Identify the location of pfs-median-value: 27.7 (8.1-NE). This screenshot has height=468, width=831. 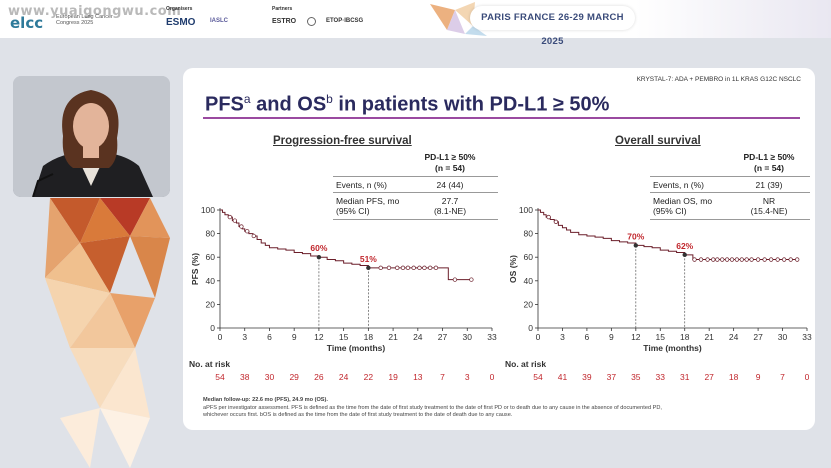
(450, 204).